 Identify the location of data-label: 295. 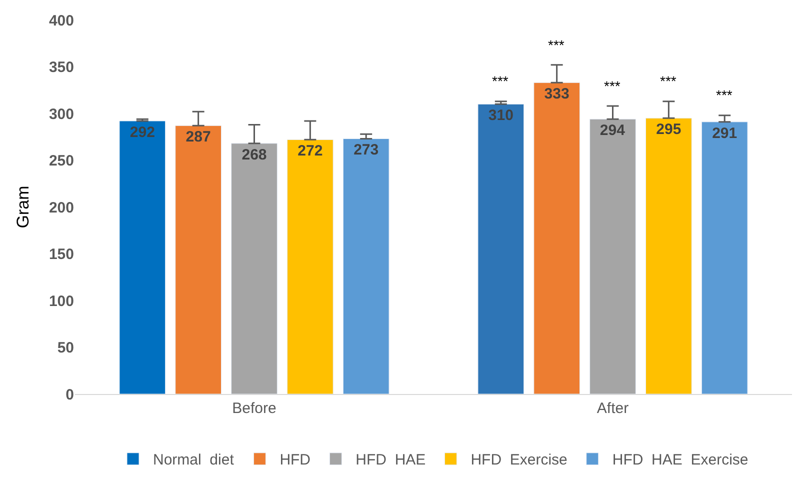
(669, 129).